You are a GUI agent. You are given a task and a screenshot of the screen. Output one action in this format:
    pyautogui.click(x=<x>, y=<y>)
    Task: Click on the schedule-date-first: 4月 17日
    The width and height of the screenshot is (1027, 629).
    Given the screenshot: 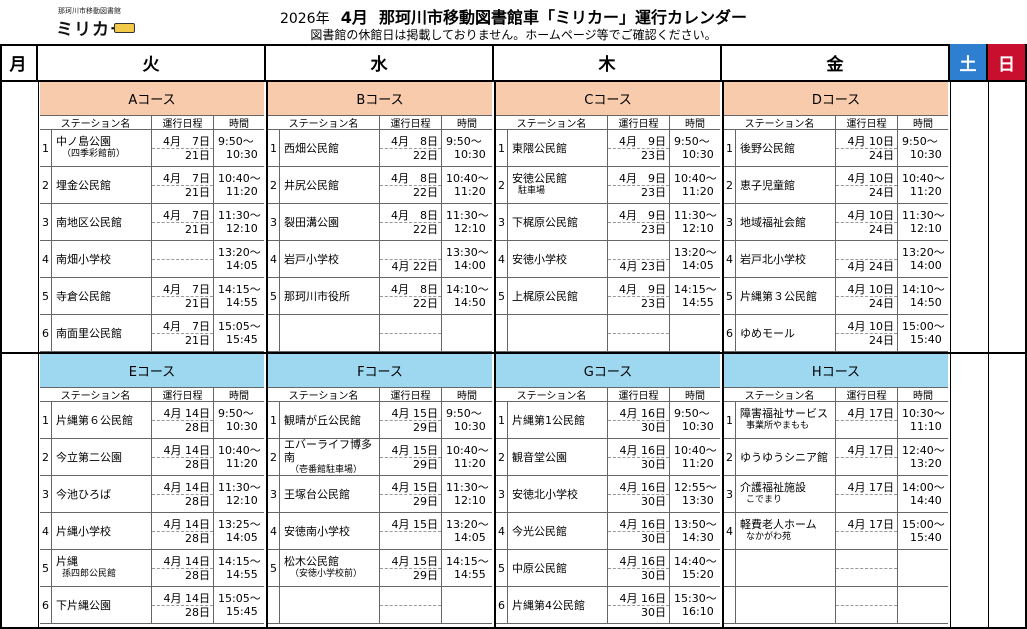 What is the action you would take?
    pyautogui.click(x=871, y=487)
    